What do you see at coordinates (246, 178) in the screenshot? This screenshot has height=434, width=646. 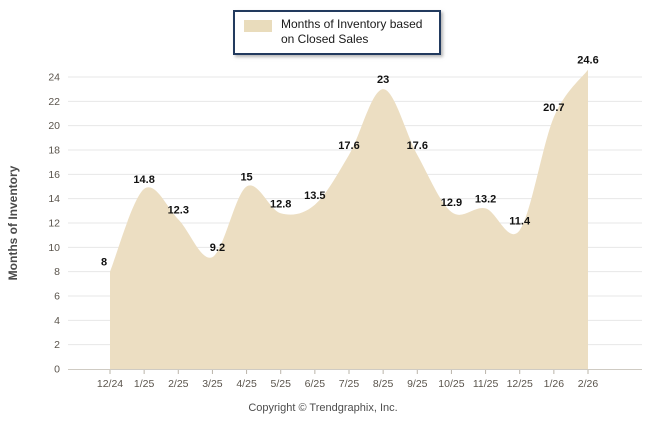 I see `svg-text: 15` at bounding box center [246, 178].